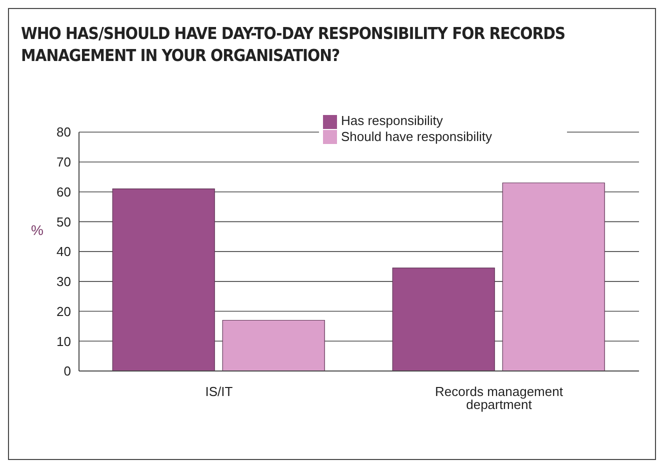 This screenshot has height=471, width=666. Describe the element at coordinates (63, 222) in the screenshot. I see `y-tick-label: 50` at that location.